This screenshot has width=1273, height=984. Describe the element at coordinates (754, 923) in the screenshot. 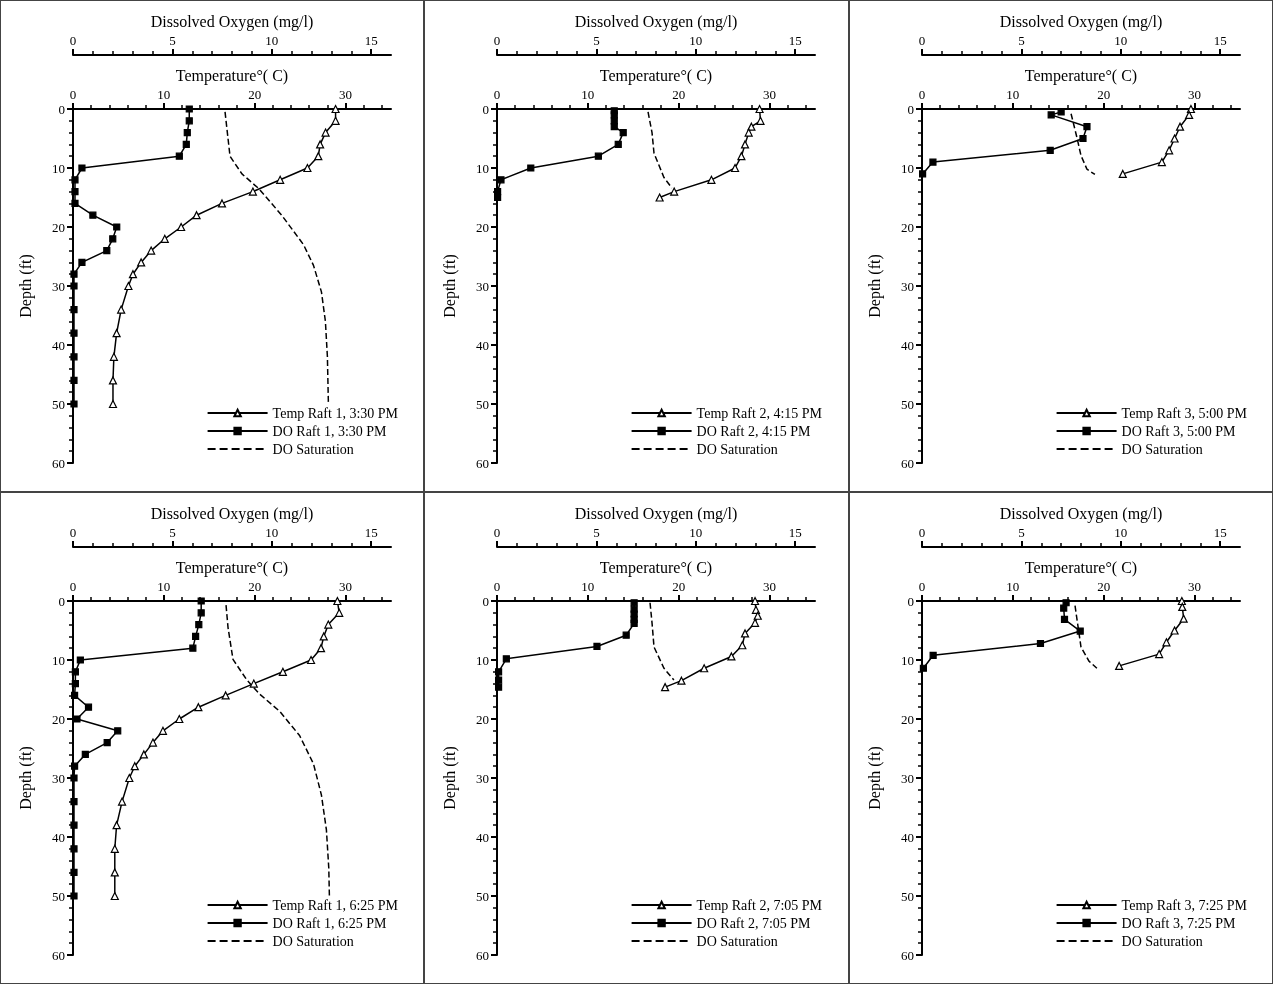

I see `legend-label: DO Raft 2, 7:05 PM` at that location.